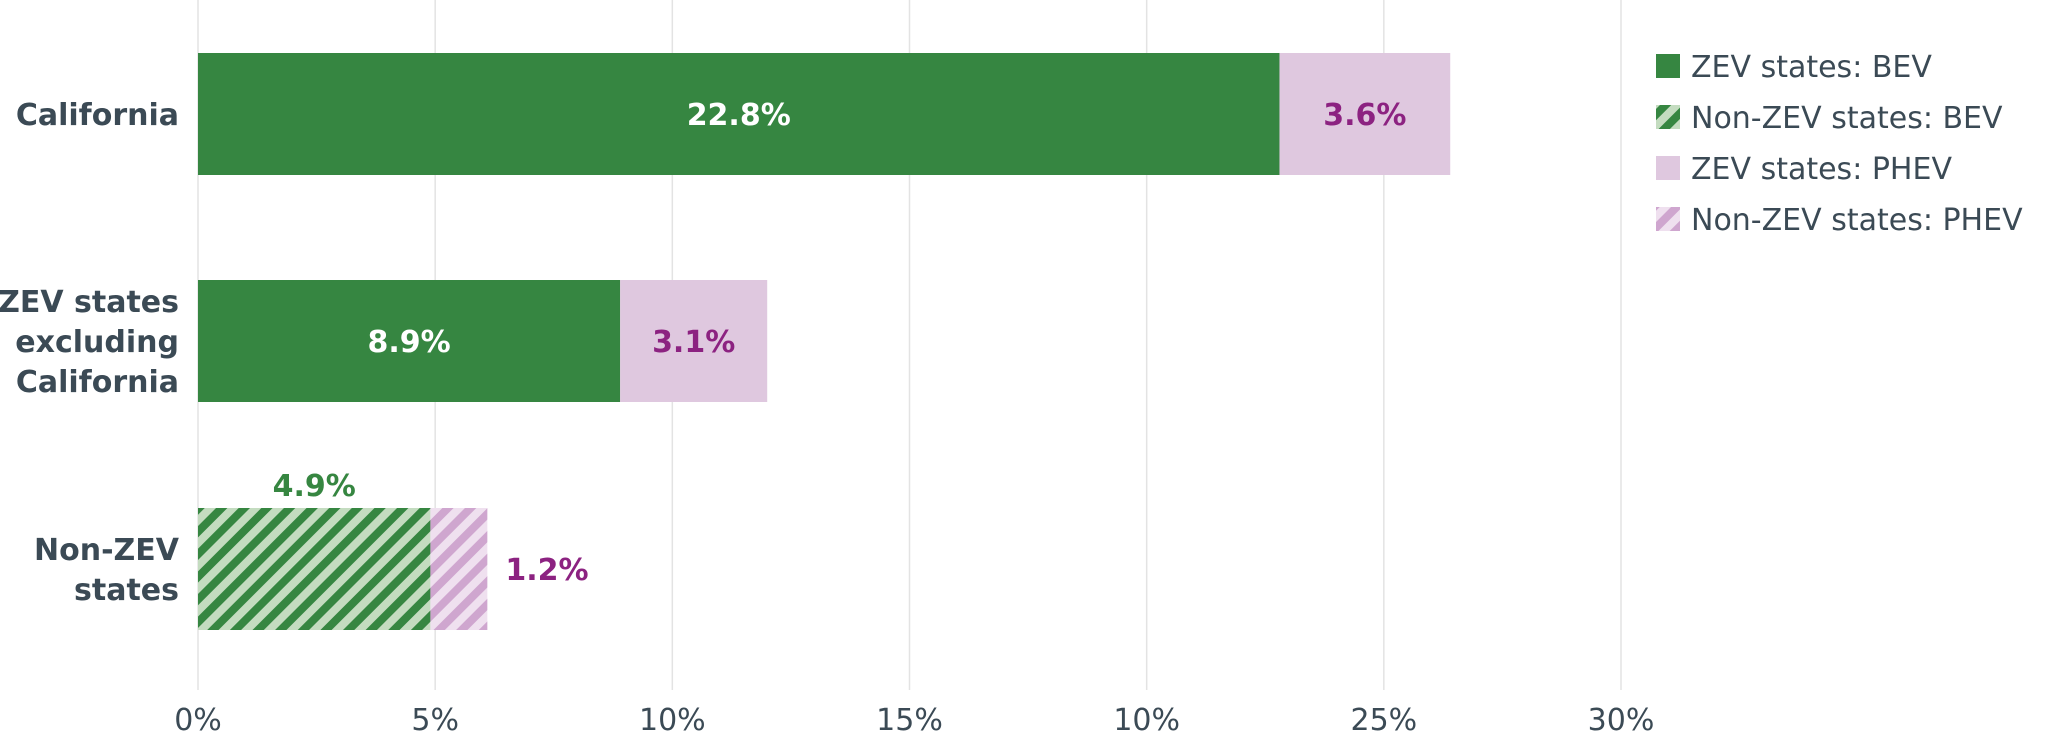  I want to click on data-label: 8.9%, so click(408, 342).